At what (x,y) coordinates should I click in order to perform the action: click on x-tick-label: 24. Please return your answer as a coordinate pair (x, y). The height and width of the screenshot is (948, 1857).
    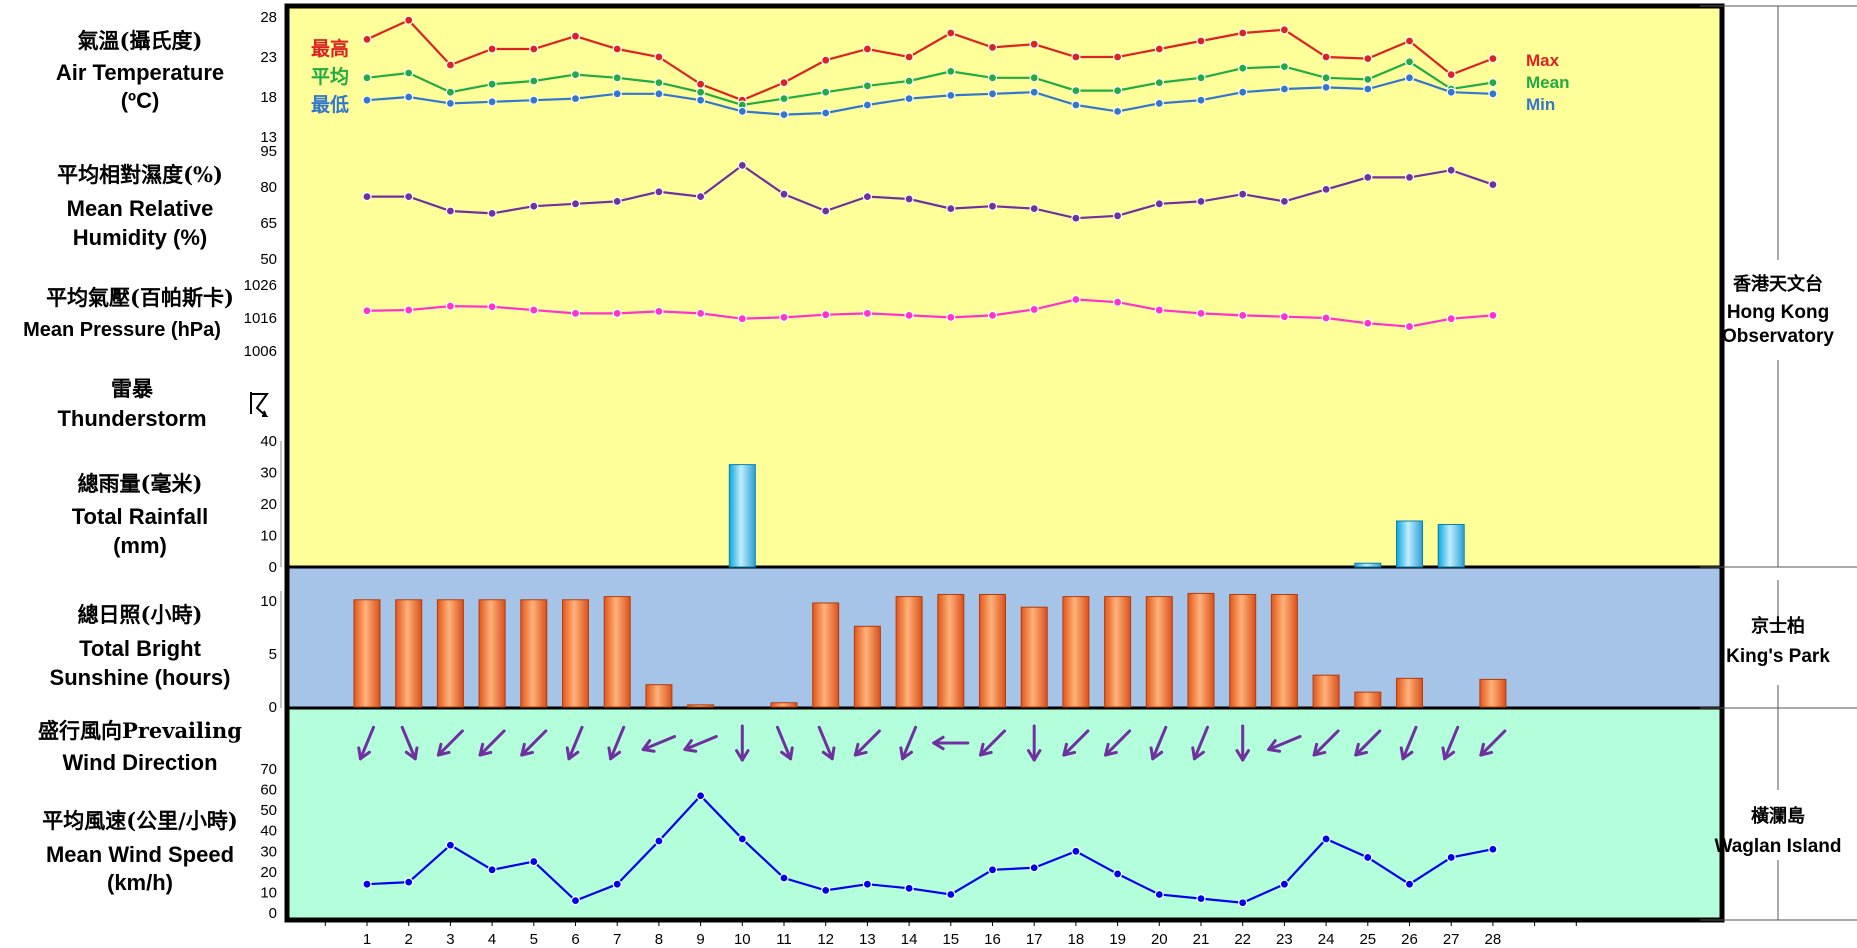
    Looking at the image, I should click on (1326, 939).